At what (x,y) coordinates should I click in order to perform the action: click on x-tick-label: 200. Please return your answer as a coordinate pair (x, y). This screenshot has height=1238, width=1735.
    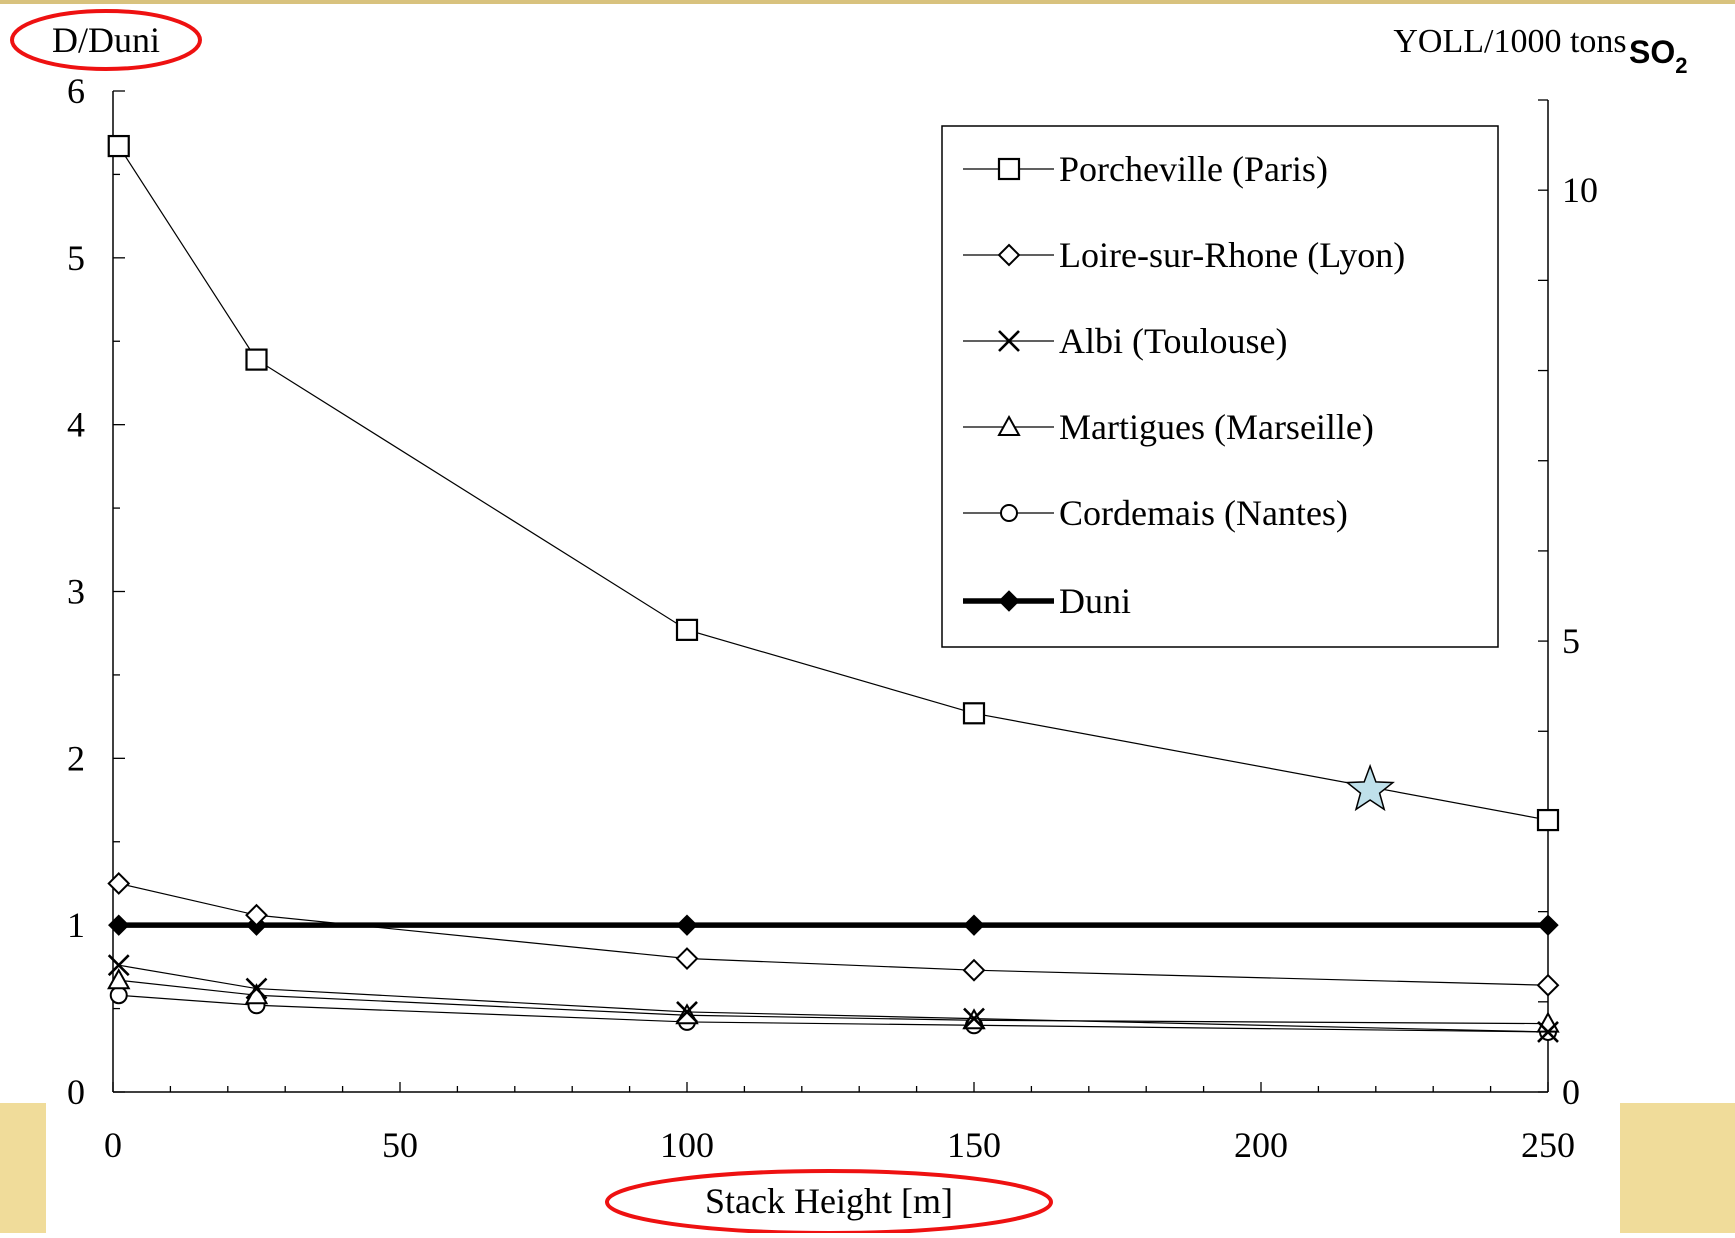
    Looking at the image, I should click on (1261, 1145).